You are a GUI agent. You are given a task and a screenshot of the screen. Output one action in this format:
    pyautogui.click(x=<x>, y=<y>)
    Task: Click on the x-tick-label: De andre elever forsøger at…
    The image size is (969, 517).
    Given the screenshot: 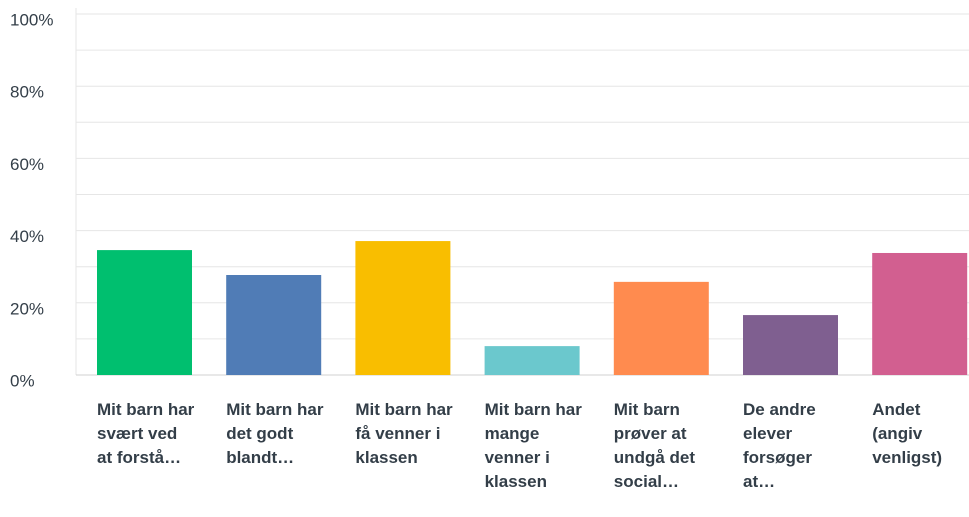 What is the action you would take?
    pyautogui.click(x=779, y=445)
    